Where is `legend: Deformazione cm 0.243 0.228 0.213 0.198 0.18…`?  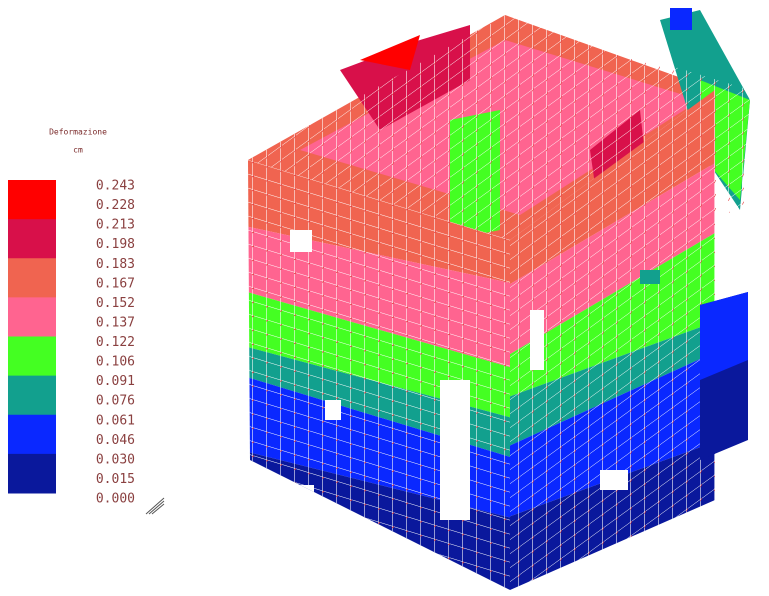
legend: Deformazione cm 0.243 0.228 0.213 0.198 0.18… is located at coordinates (86, 321).